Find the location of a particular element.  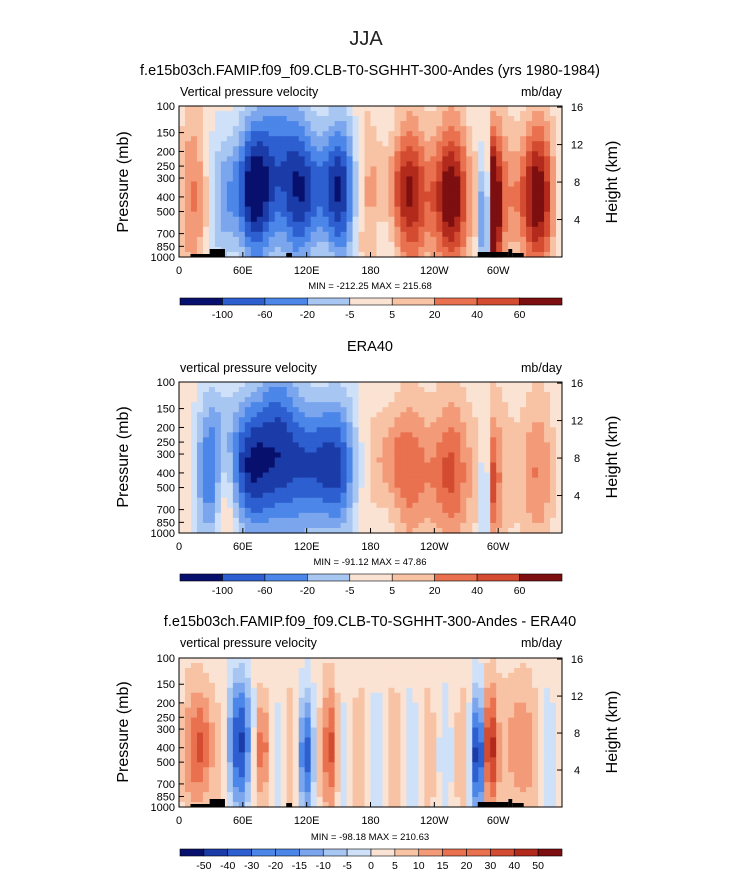

y-tick-label: 200 is located at coordinates (166, 152).